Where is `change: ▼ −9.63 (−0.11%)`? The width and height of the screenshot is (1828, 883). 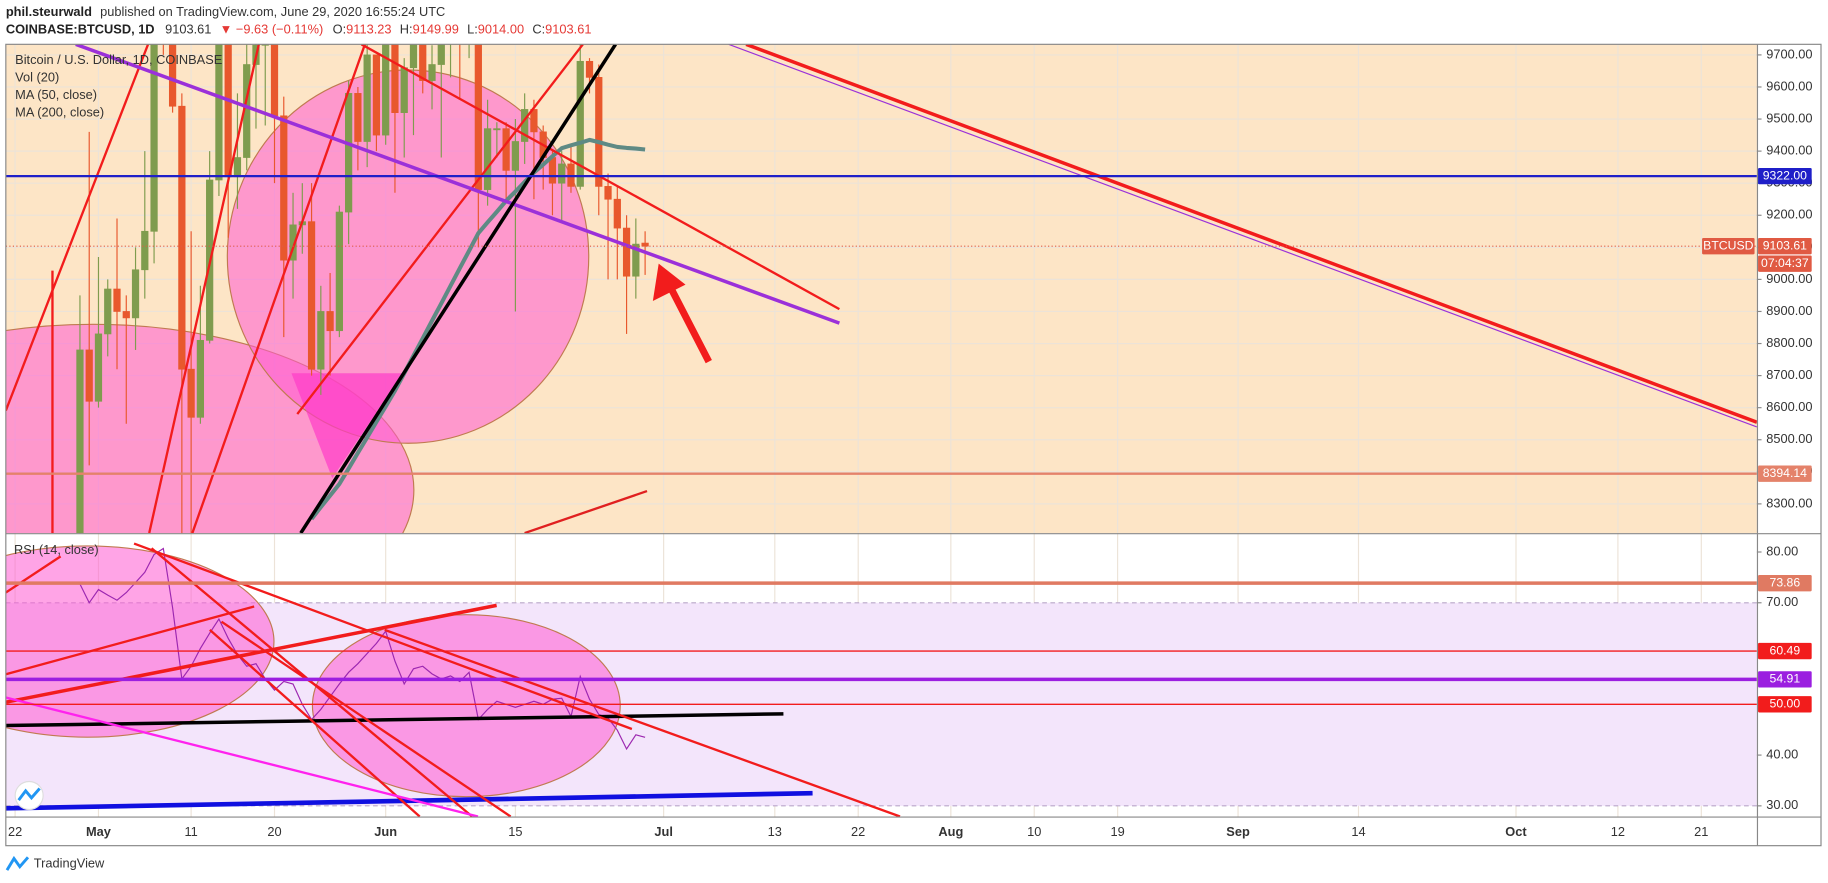 change: ▼ −9.63 (−0.11%) is located at coordinates (272, 29).